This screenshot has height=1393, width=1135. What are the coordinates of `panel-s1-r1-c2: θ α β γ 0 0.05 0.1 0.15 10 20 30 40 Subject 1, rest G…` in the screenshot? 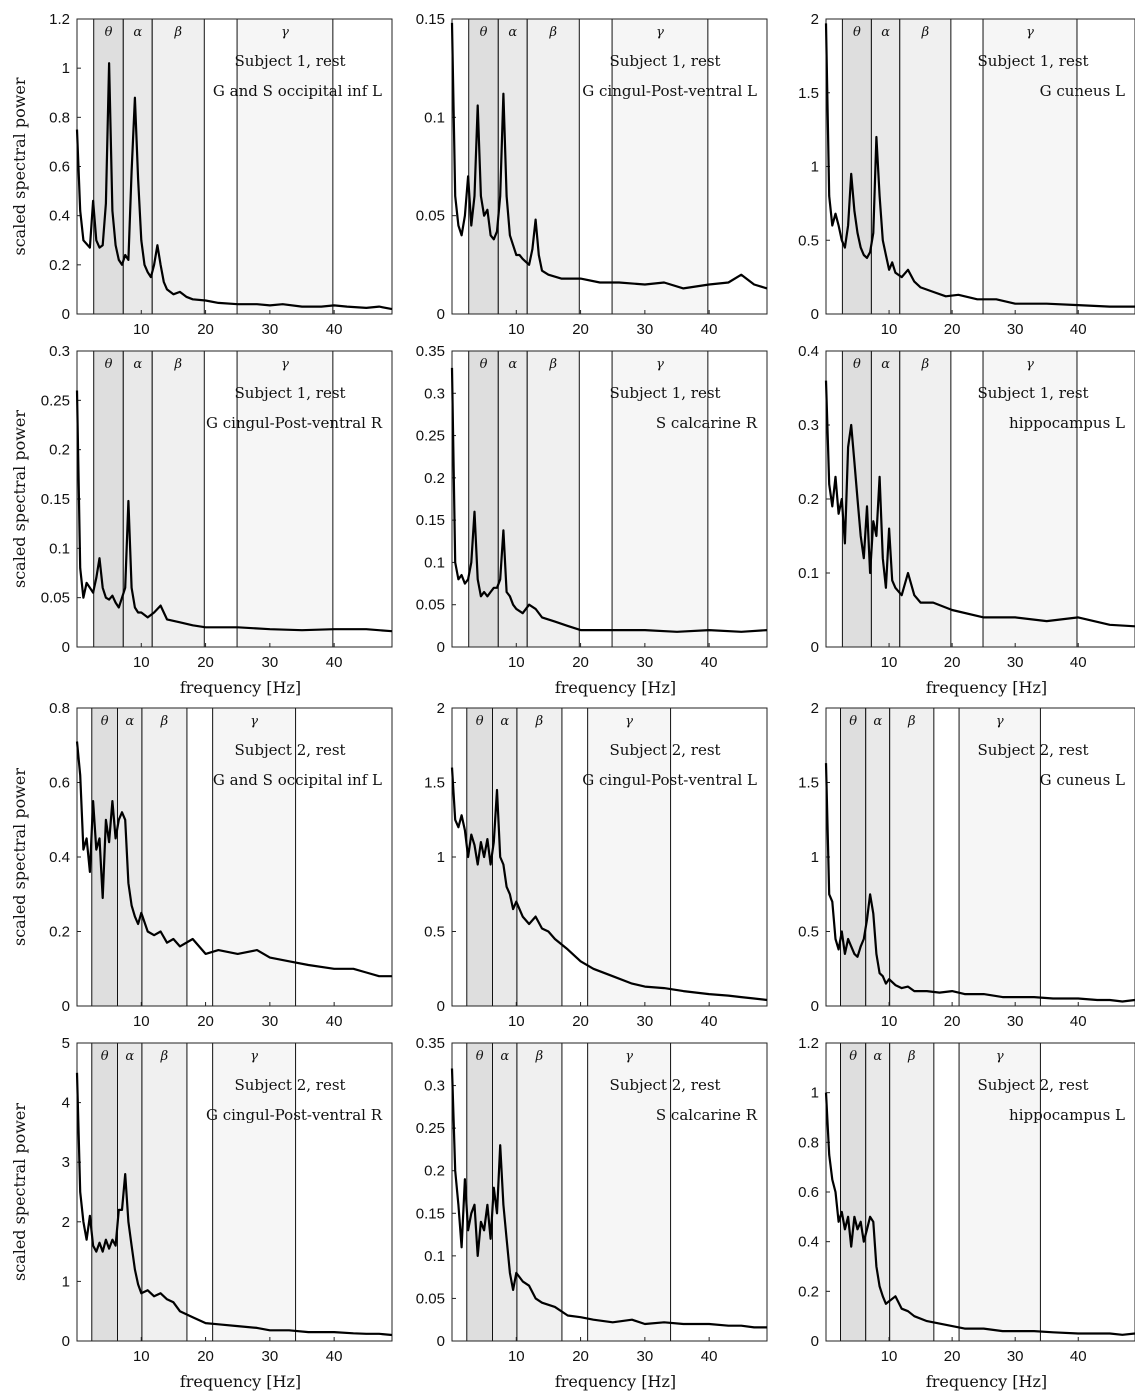 It's located at (592, 174).